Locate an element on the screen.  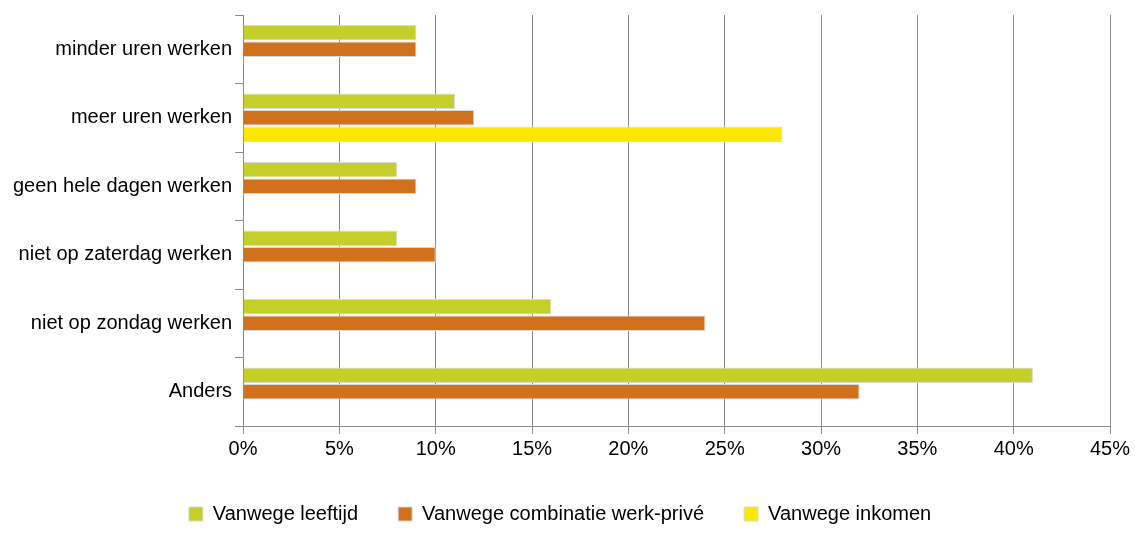
x-tick-label: 15% is located at coordinates (532, 447).